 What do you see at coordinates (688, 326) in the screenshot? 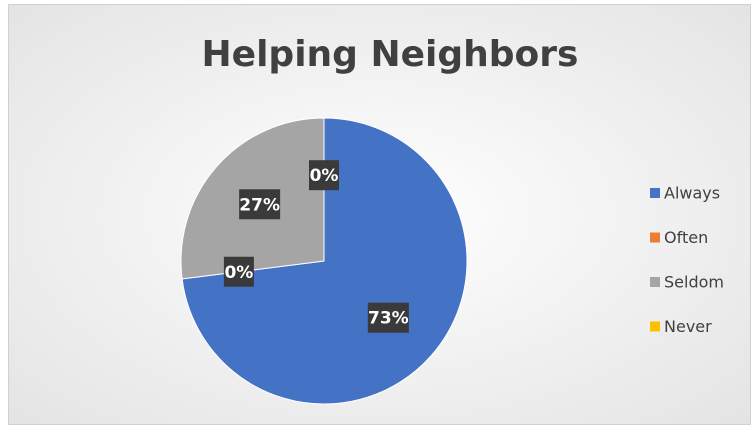
I see `legend-label: Never` at bounding box center [688, 326].